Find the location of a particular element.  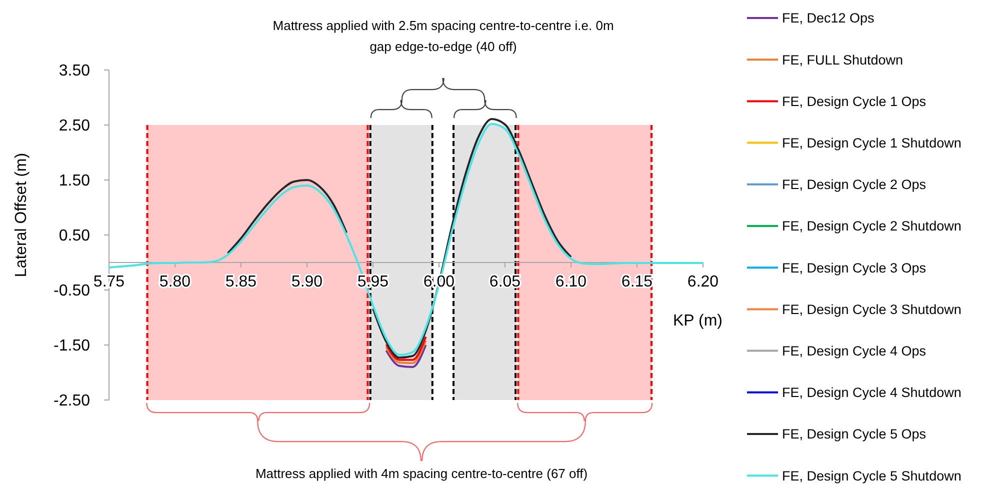

legend-label: FE, Dec12 Ops is located at coordinates (828, 18).